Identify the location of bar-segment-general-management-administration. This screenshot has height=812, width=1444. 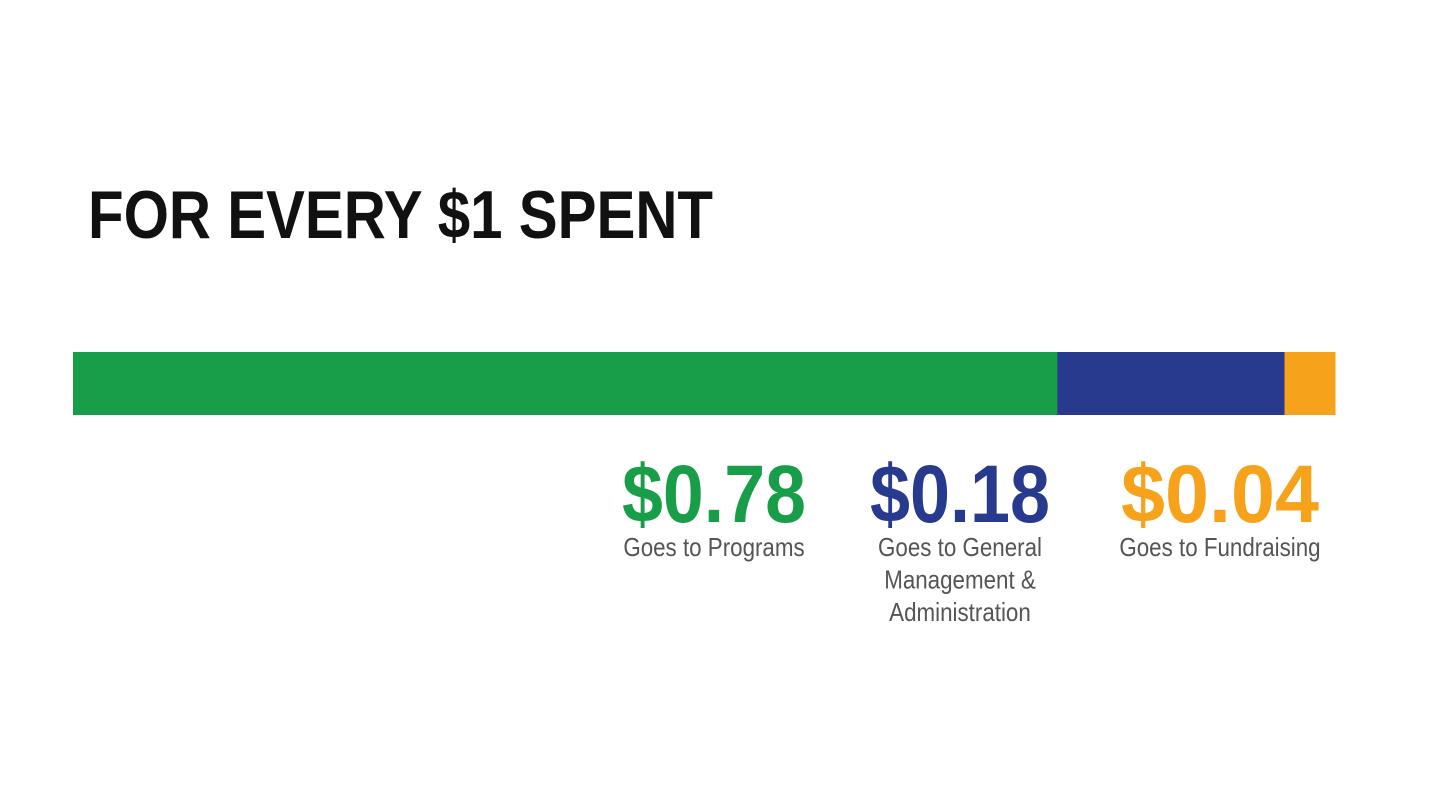
(1171, 383).